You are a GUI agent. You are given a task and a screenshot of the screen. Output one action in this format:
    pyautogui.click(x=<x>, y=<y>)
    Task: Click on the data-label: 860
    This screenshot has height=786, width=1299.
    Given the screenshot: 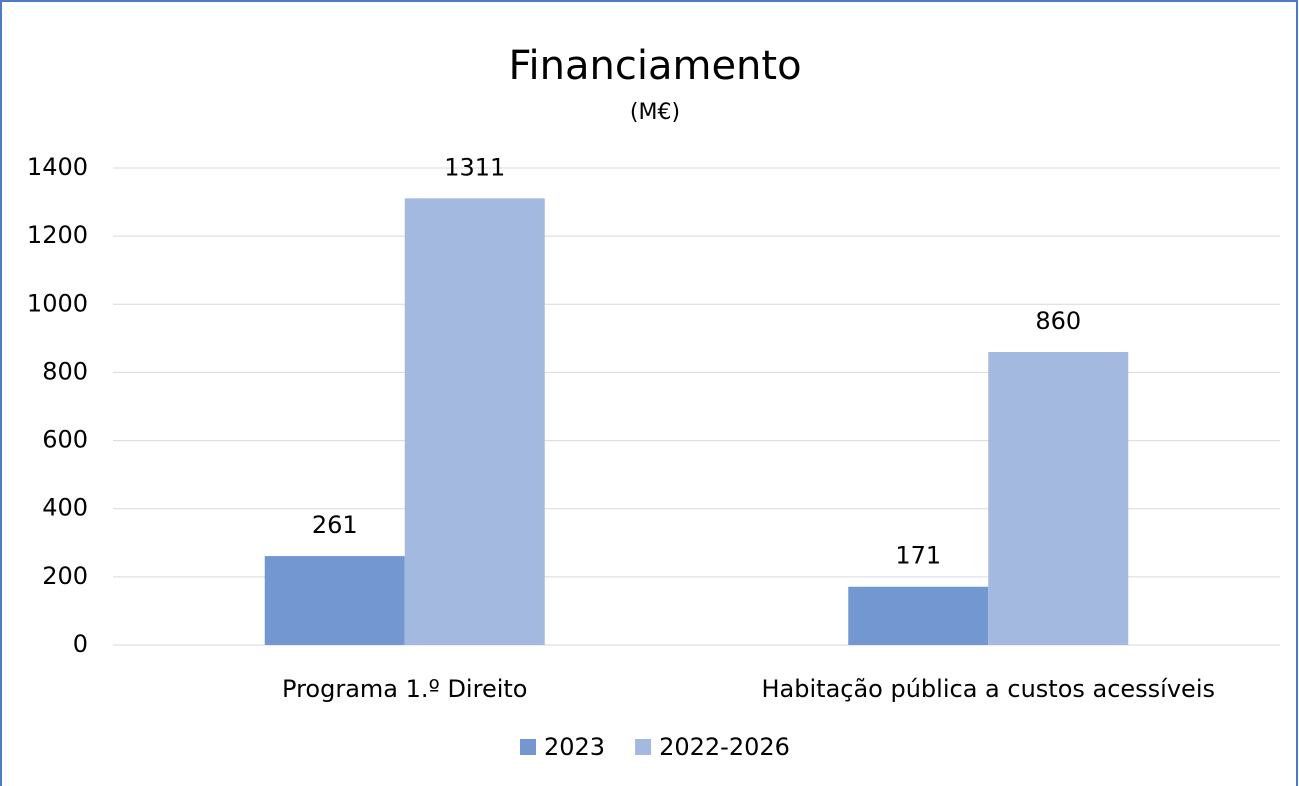 What is the action you would take?
    pyautogui.click(x=1058, y=321)
    